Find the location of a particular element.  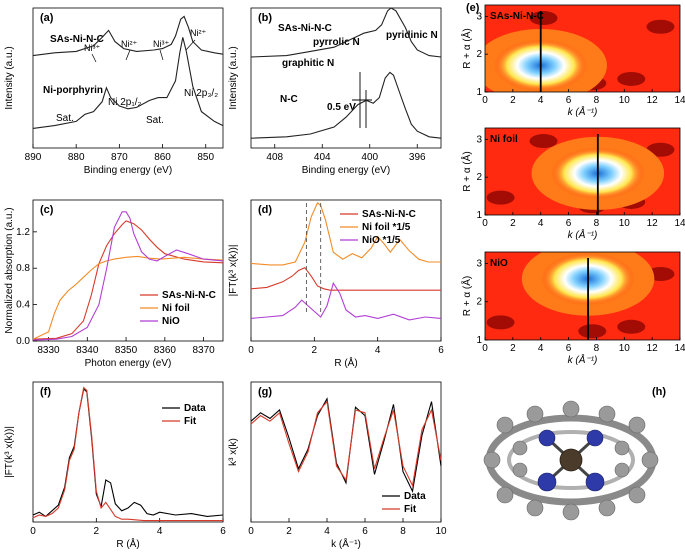

y-axis-label-b: Intensity (a.u.) is located at coordinates (233, 77).